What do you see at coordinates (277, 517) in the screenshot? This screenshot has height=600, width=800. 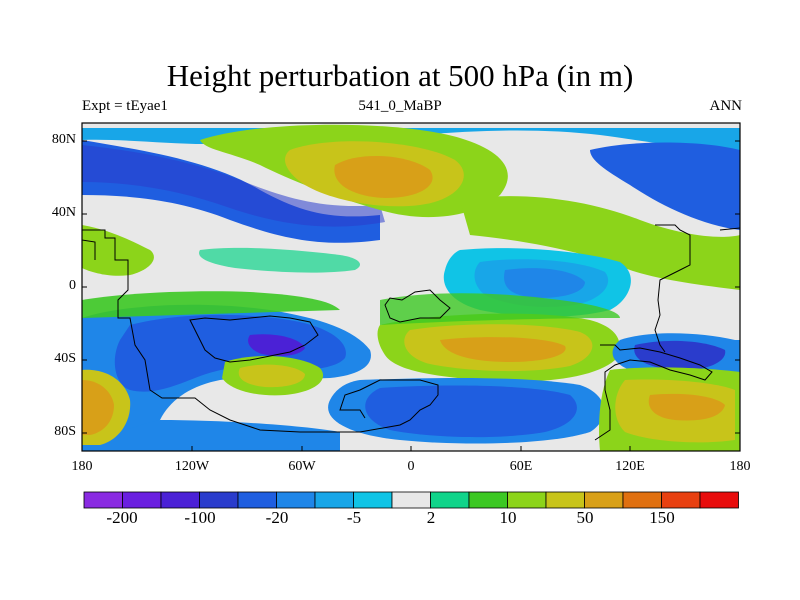 I see `colorbar-label: -20` at bounding box center [277, 517].